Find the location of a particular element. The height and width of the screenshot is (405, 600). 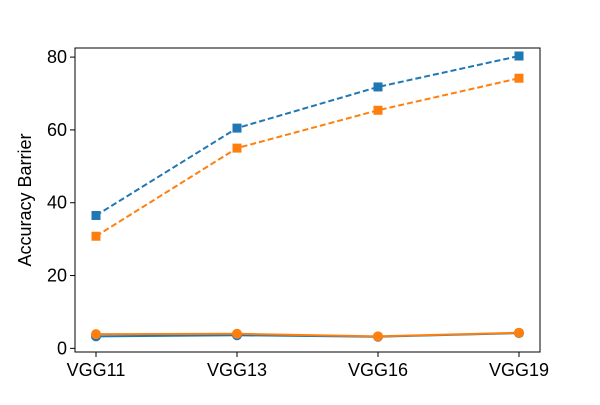

y-tick-label: 60 is located at coordinates (57, 130).